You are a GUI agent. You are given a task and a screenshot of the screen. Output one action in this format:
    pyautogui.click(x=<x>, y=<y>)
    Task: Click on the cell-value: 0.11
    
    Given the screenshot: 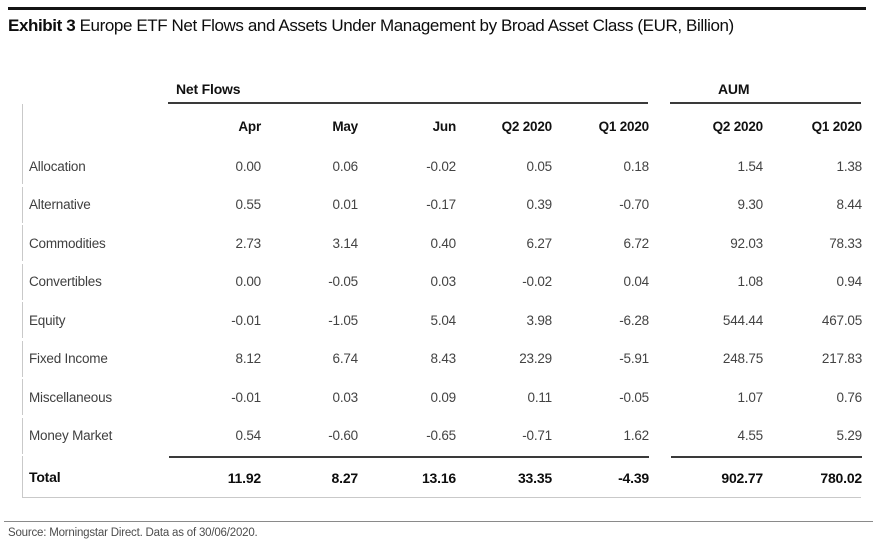 What is the action you would take?
    pyautogui.click(x=540, y=397)
    